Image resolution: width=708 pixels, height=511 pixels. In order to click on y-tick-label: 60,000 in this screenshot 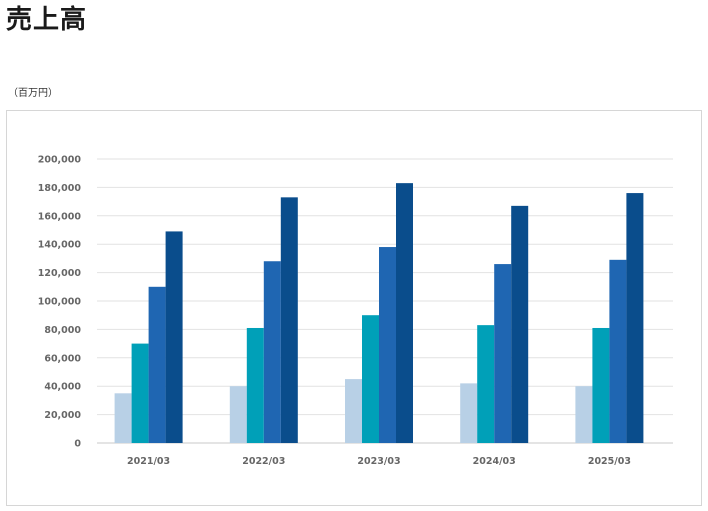, I will do `click(62, 358)`.